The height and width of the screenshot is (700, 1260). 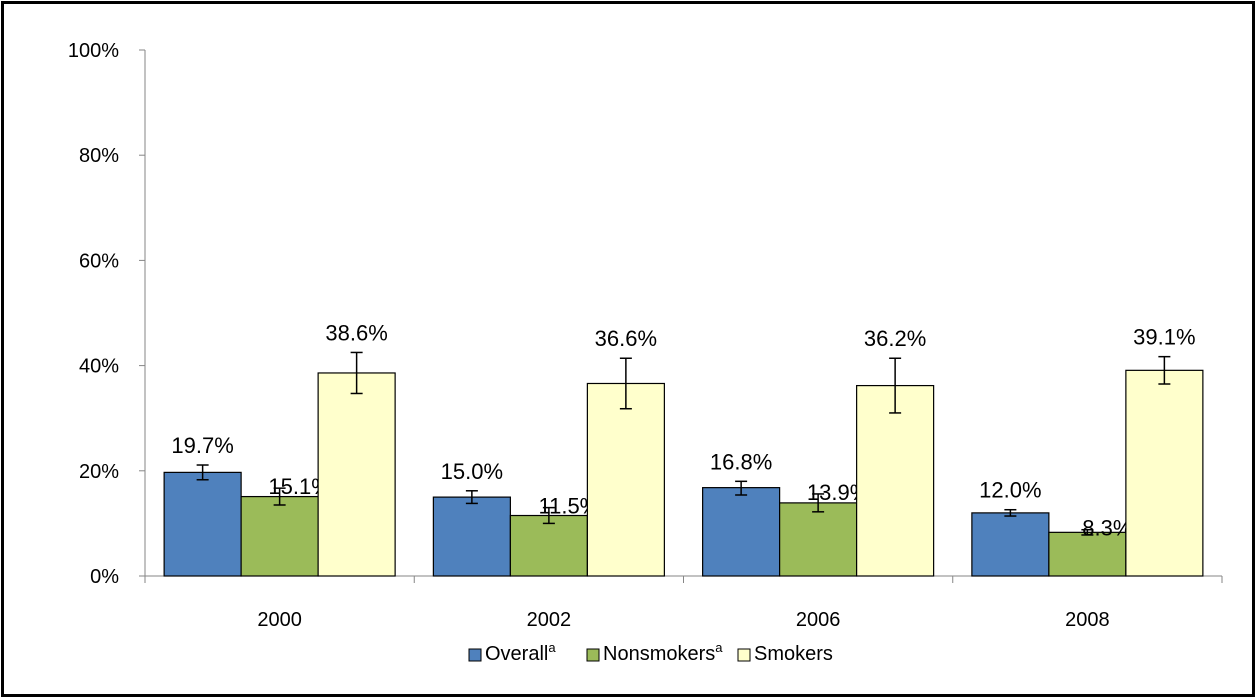 What do you see at coordinates (1087, 620) in the screenshot?
I see `x-tick-label: 2008` at bounding box center [1087, 620].